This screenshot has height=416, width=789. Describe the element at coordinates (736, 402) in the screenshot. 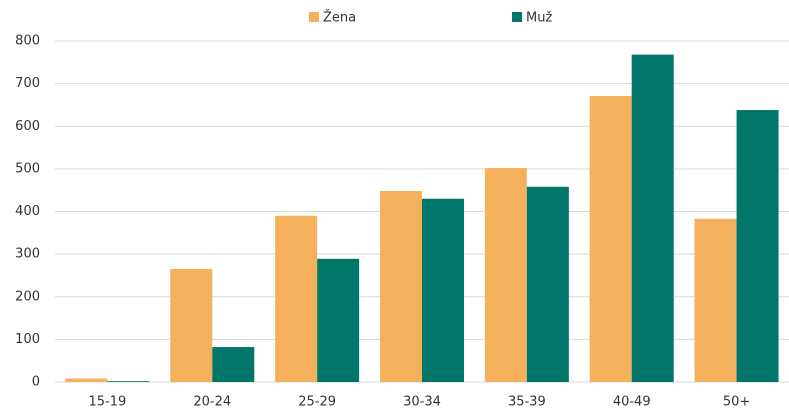

I see `x-tick-label: 50+` at that location.